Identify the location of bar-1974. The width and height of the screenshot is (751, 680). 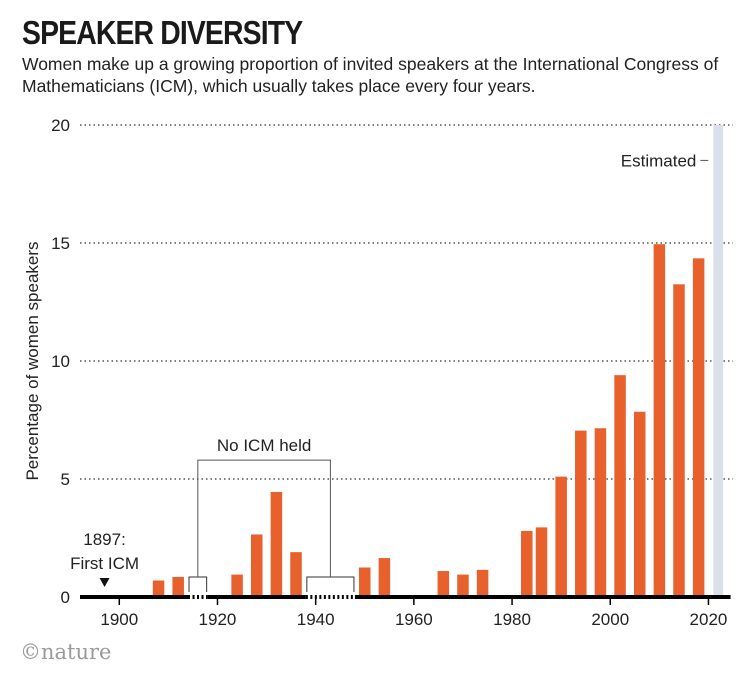
(482, 583).